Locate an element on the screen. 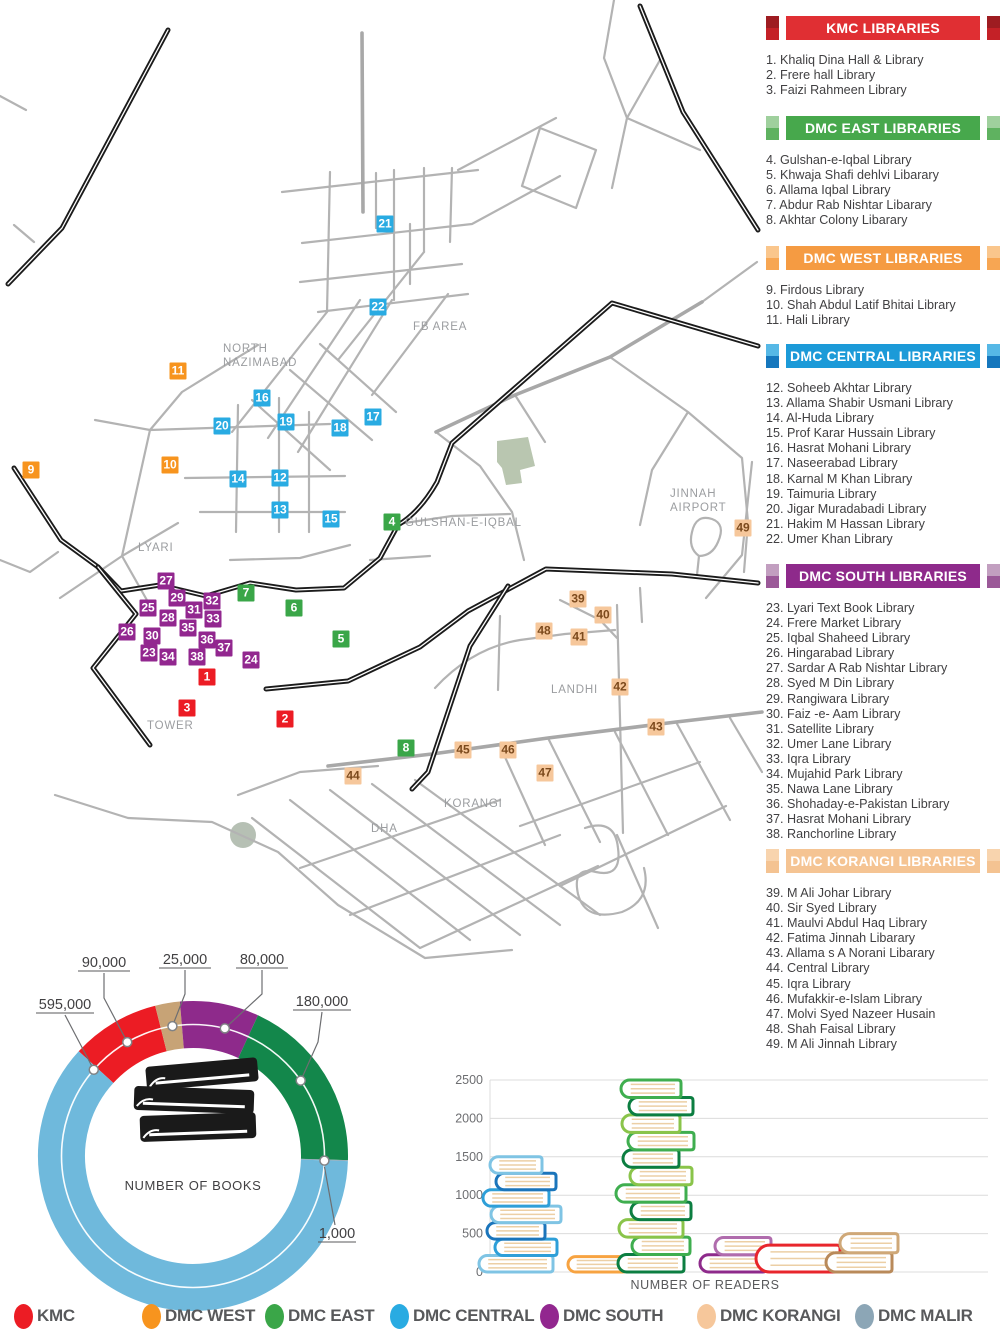  map-marker-32: 32 is located at coordinates (212, 601).